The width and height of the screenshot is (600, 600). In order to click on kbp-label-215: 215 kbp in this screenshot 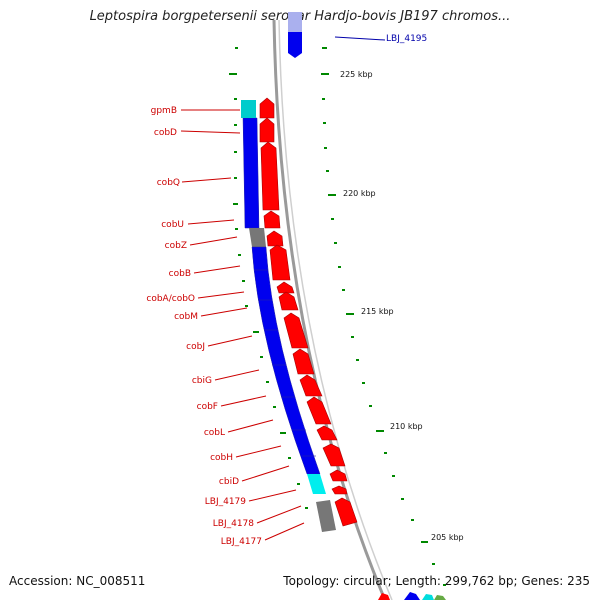, I will do `click(377, 311)`.